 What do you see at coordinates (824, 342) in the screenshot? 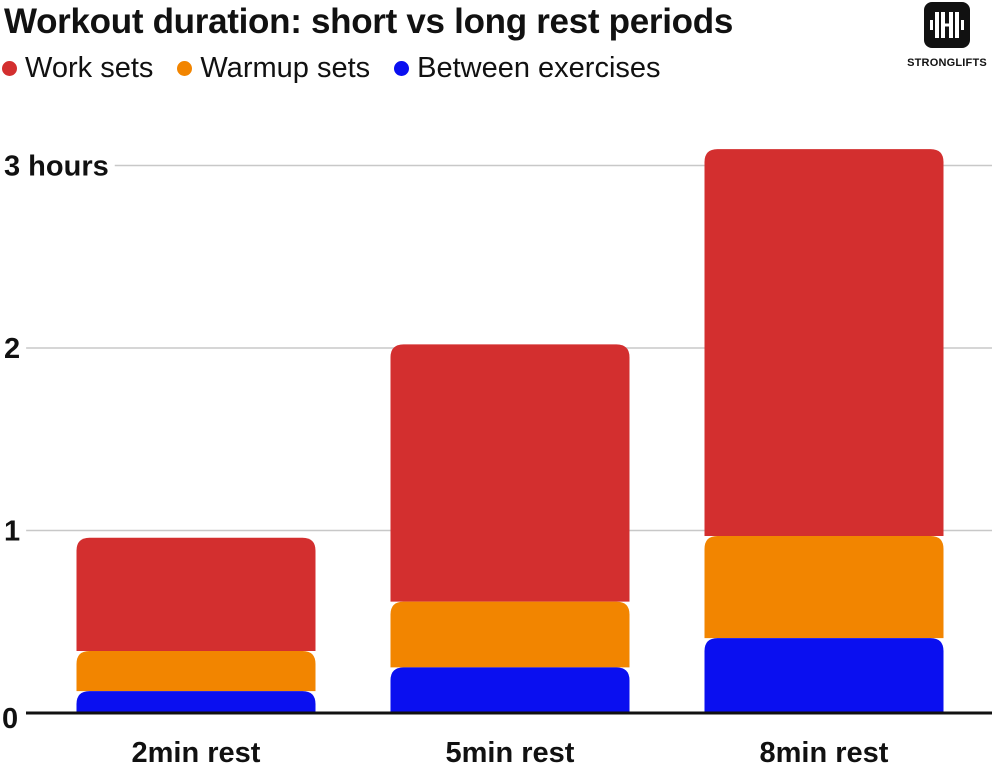
I see `bar-8min-rest-work-sets` at bounding box center [824, 342].